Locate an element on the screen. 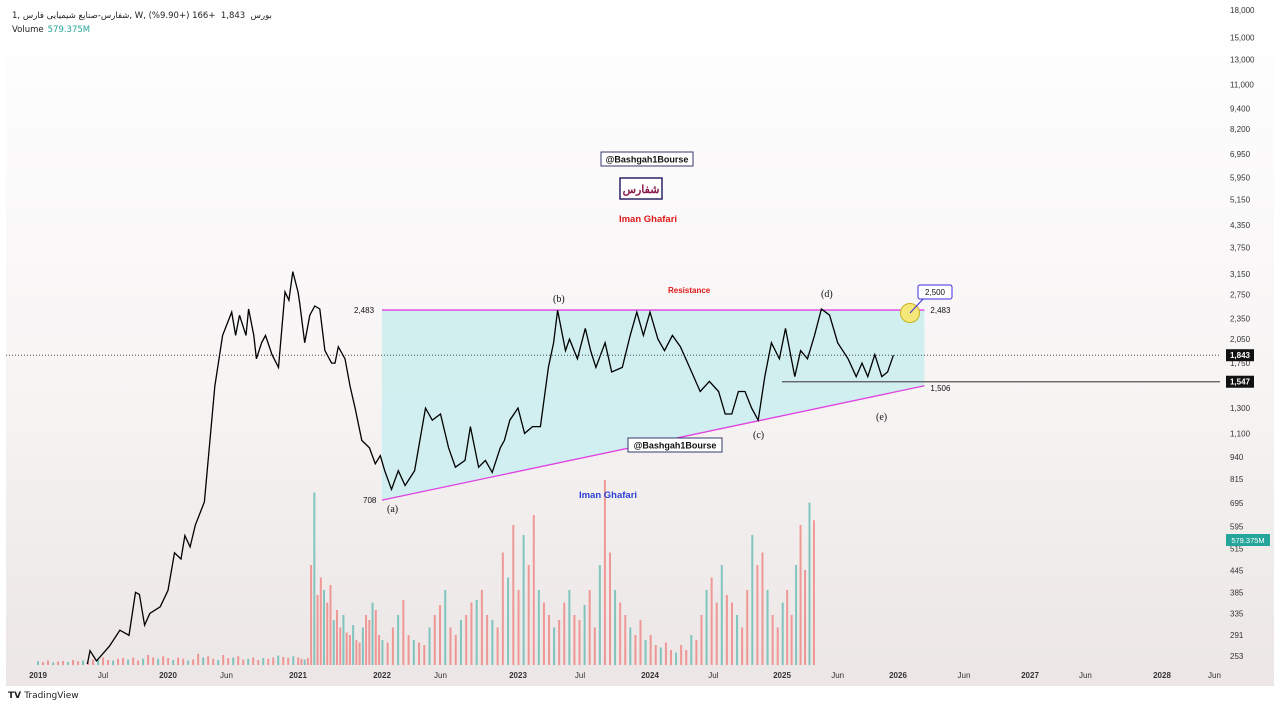 This screenshot has width=1280, height=709. x-tick-label: 2021 is located at coordinates (298, 675).